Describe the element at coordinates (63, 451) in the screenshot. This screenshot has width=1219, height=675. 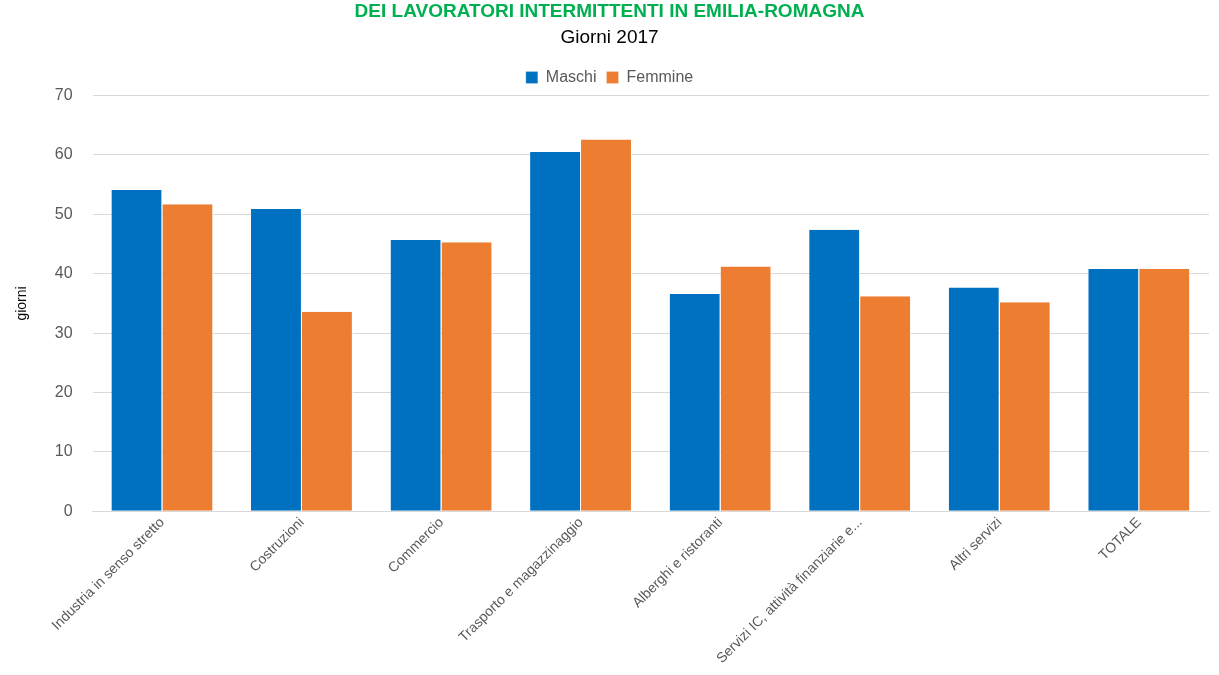
I see `y-tick-label: 10` at that location.